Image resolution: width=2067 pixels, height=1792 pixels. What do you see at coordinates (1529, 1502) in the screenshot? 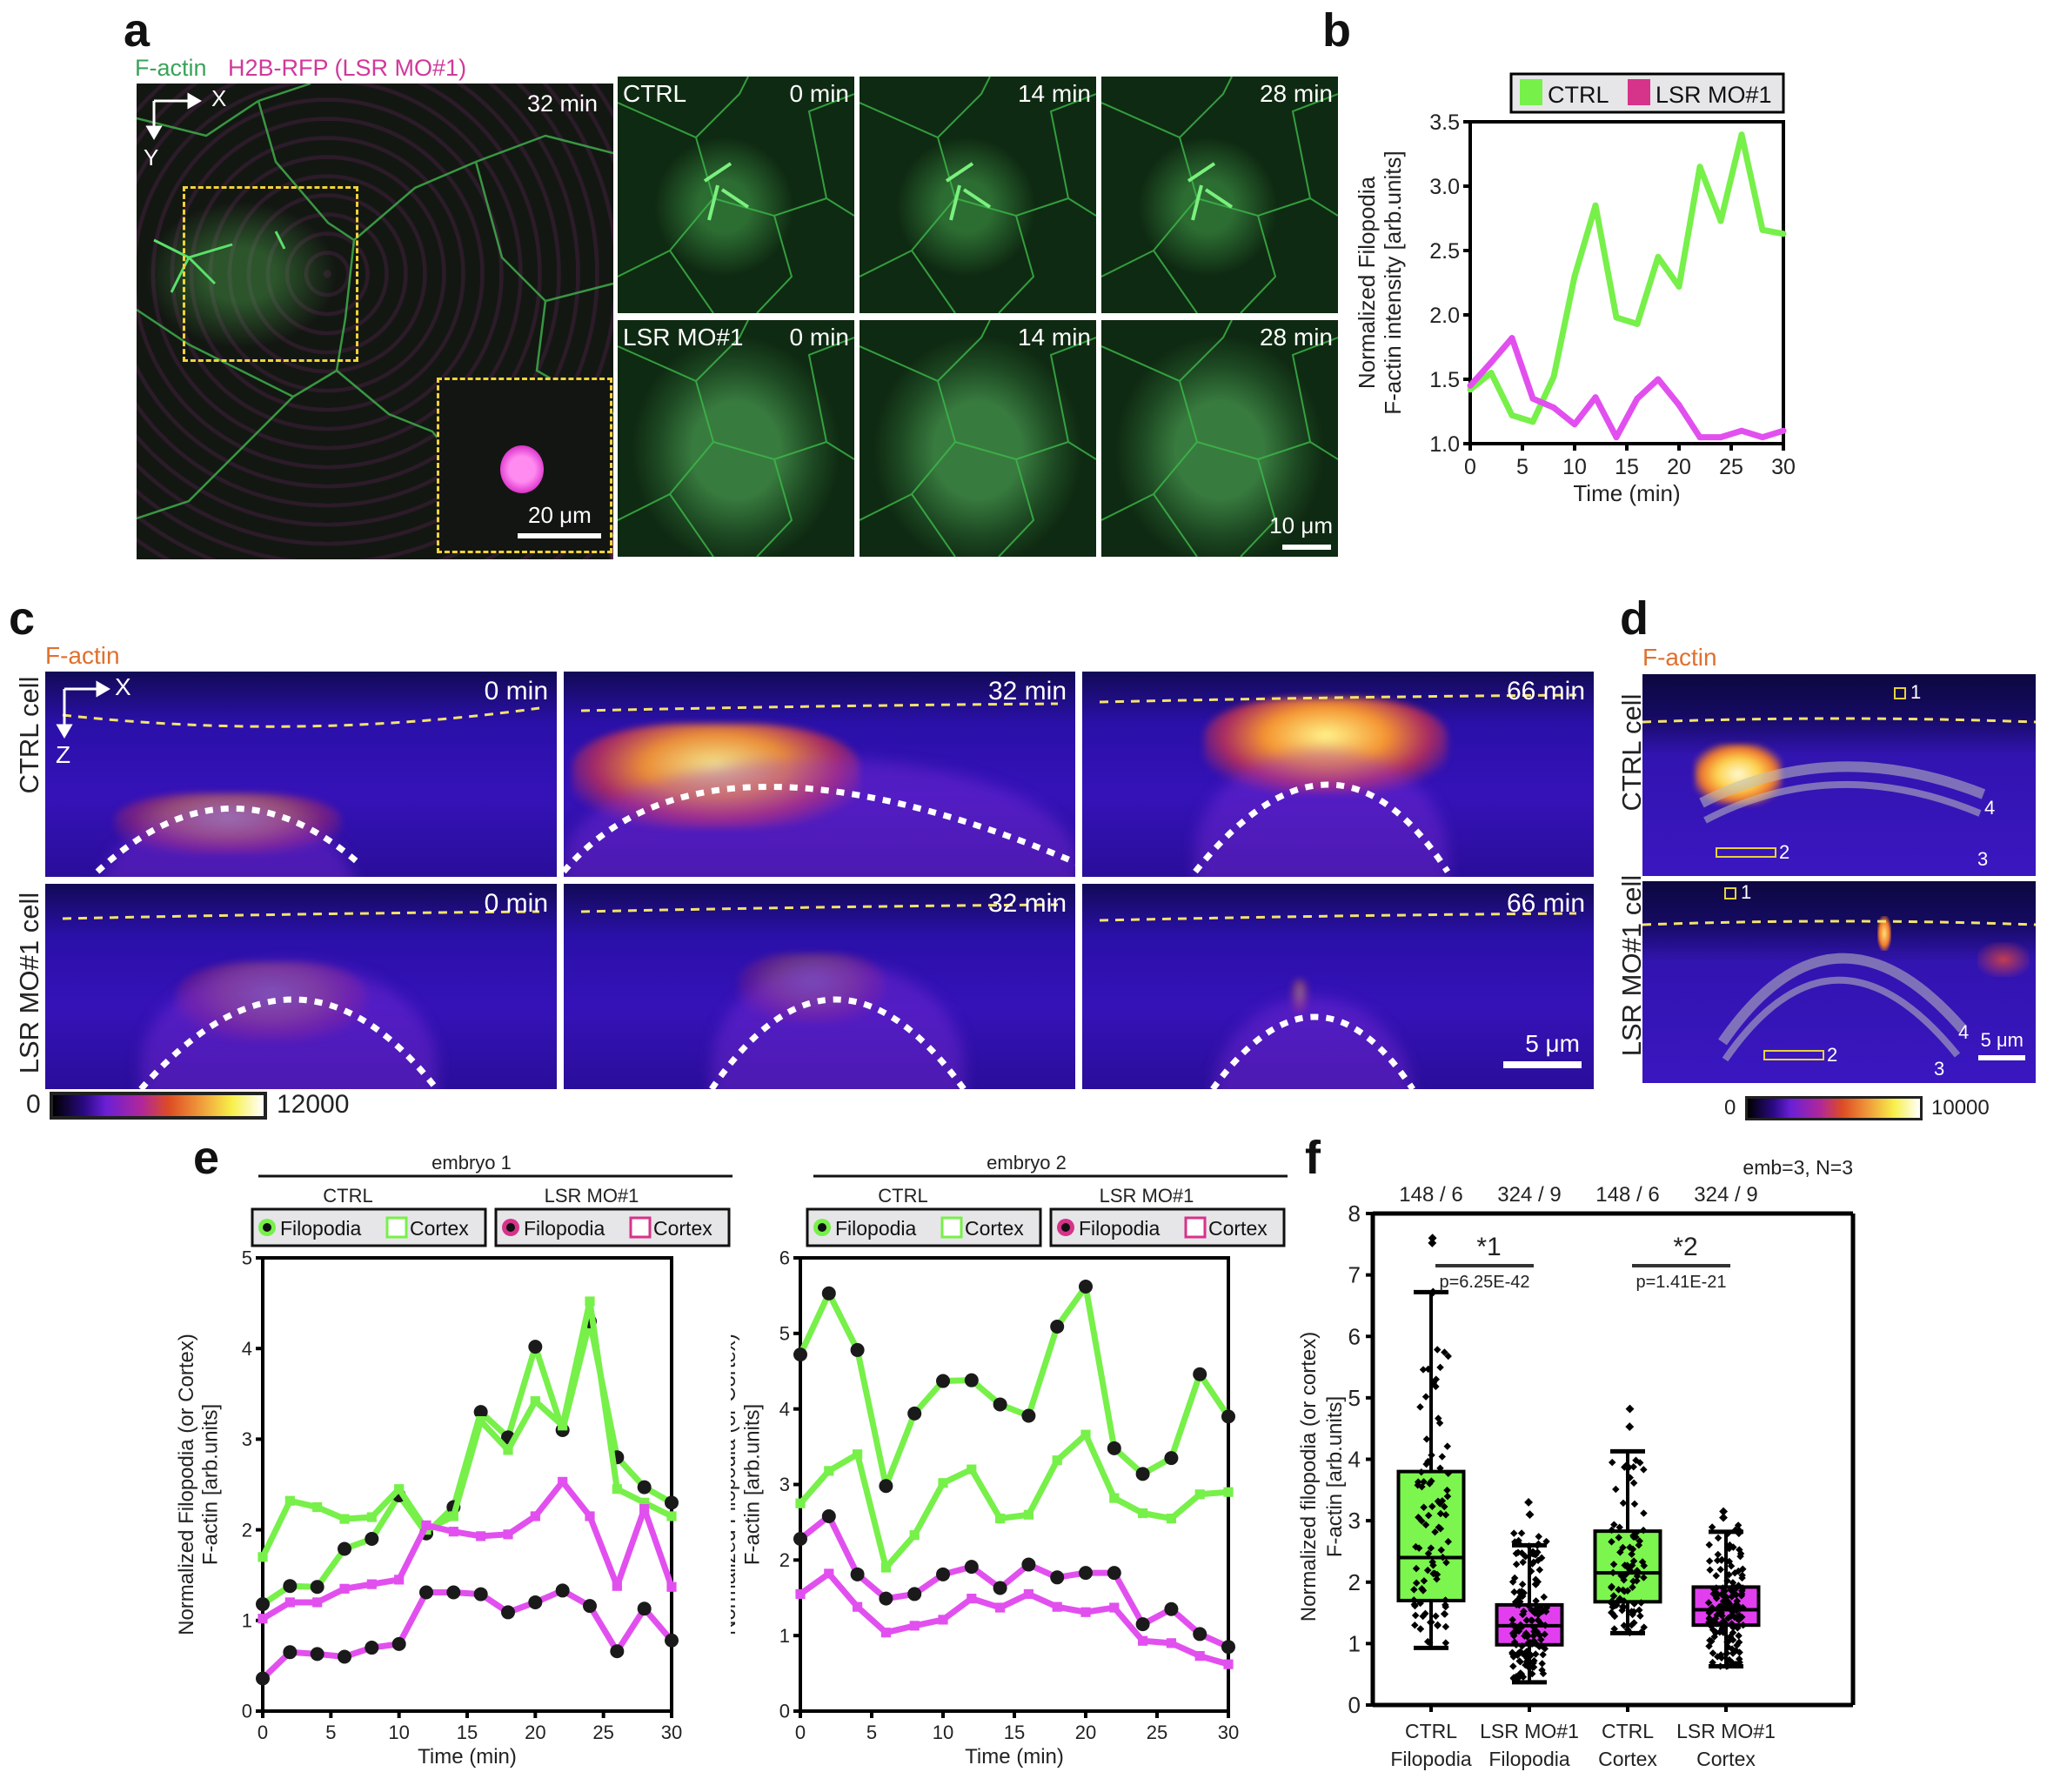
I see `outlier-point-lsr-mo-1-filopodia` at bounding box center [1529, 1502].